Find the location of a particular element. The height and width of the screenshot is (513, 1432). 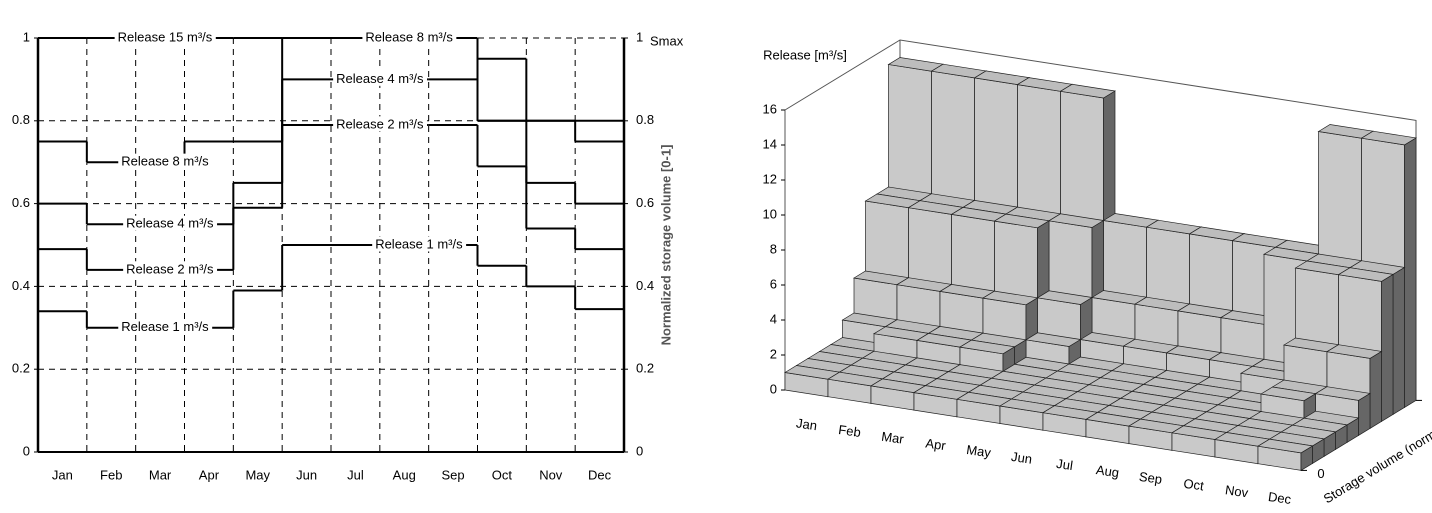

y2-tick-label: 0.2 is located at coordinates (645, 368).